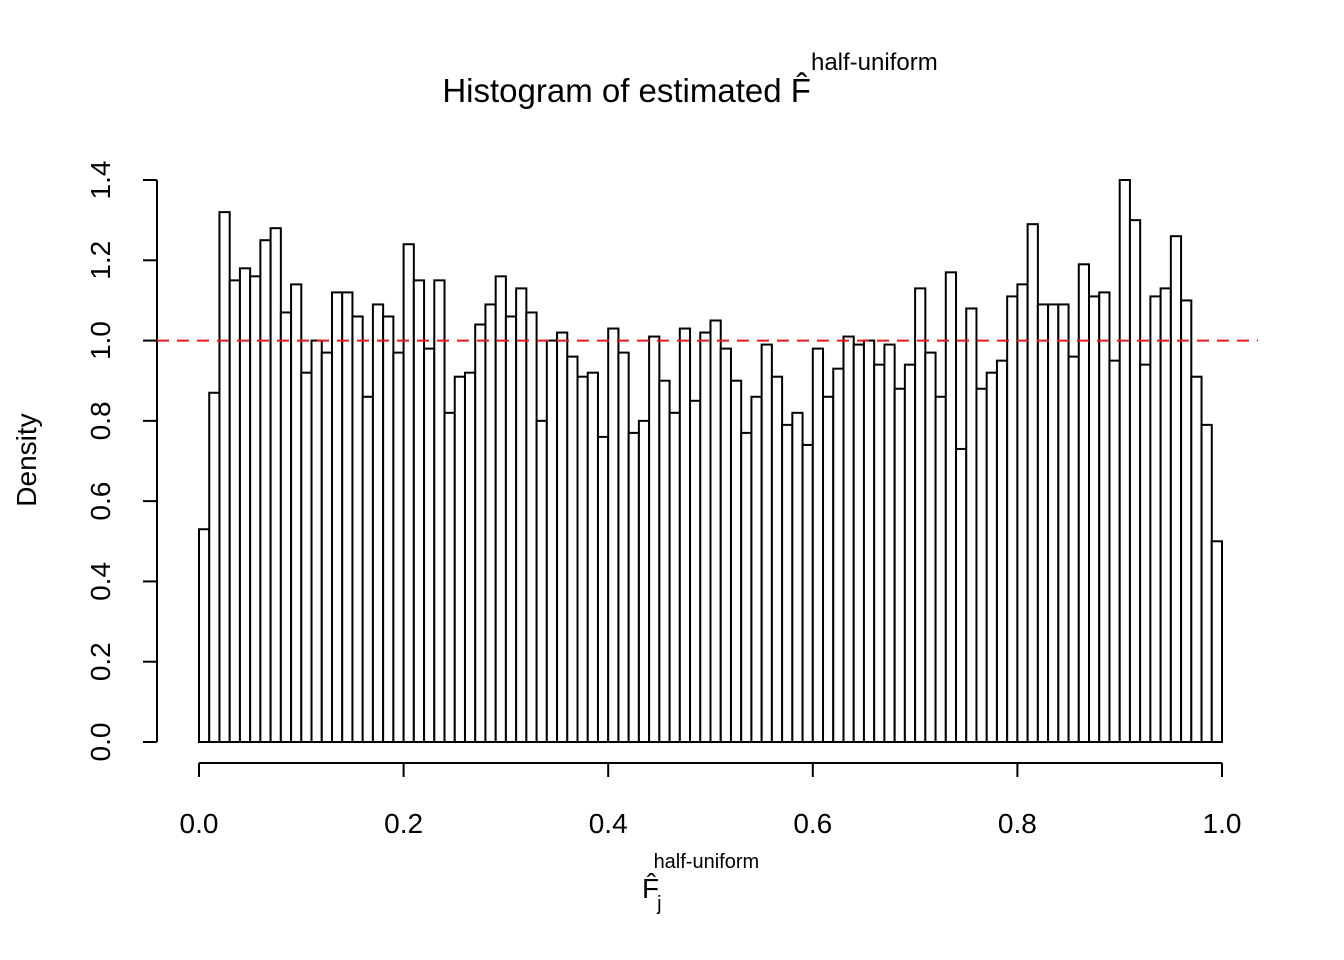  What do you see at coordinates (100, 501) in the screenshot?
I see `y-tick-label: 0.6` at bounding box center [100, 501].